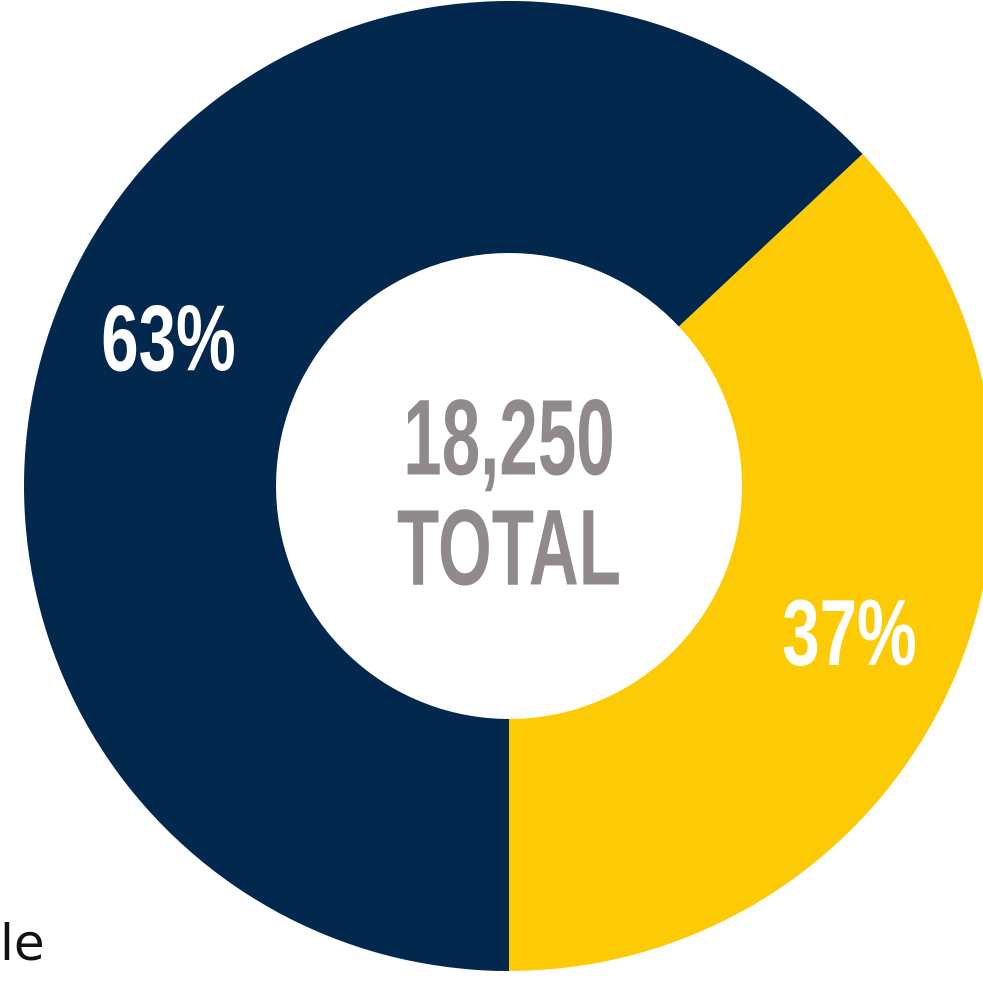  Describe the element at coordinates (849, 633) in the screenshot. I see `slice-label: 37%` at that location.